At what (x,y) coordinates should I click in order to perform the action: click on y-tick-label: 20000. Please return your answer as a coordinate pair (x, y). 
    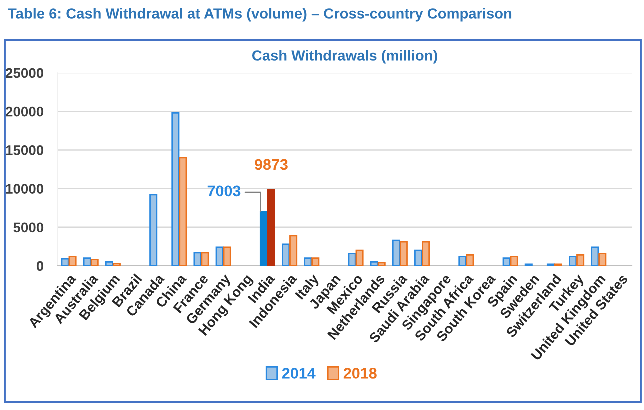
    Looking at the image, I should click on (25, 111).